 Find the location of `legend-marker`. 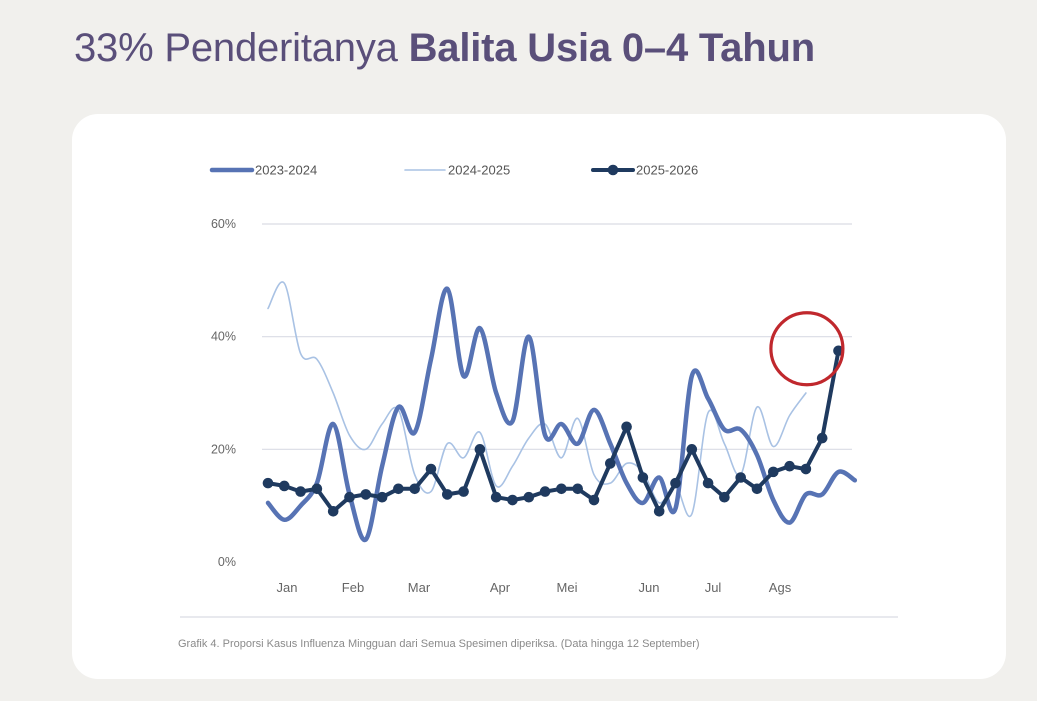

legend-marker is located at coordinates (613, 170).